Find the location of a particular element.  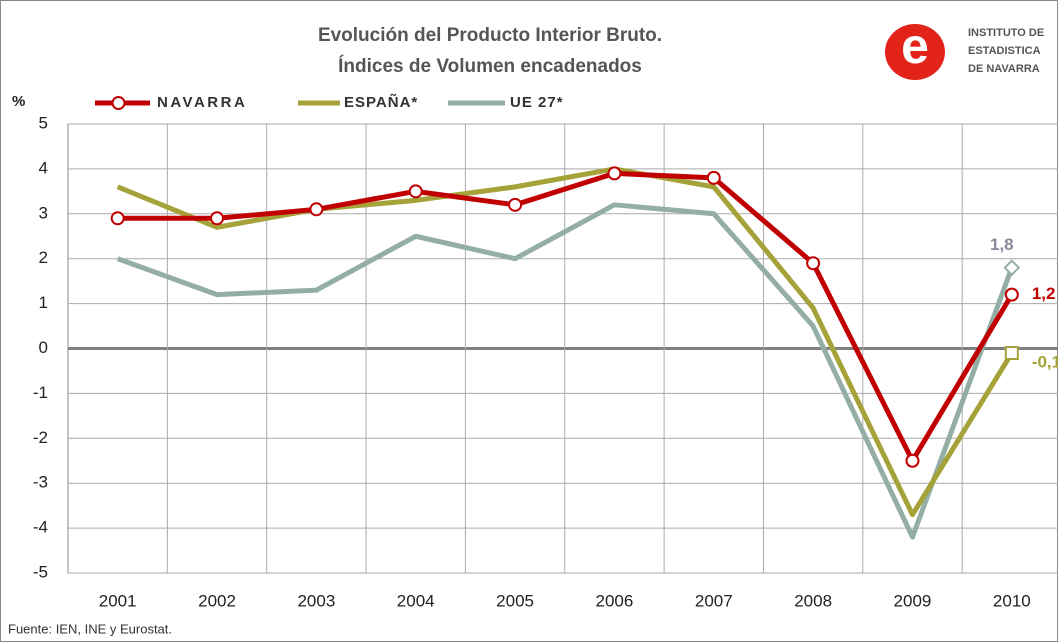

logo: e INSTITUTO DE ESTADISTICA DE NAVARRA is located at coordinates (964, 49).